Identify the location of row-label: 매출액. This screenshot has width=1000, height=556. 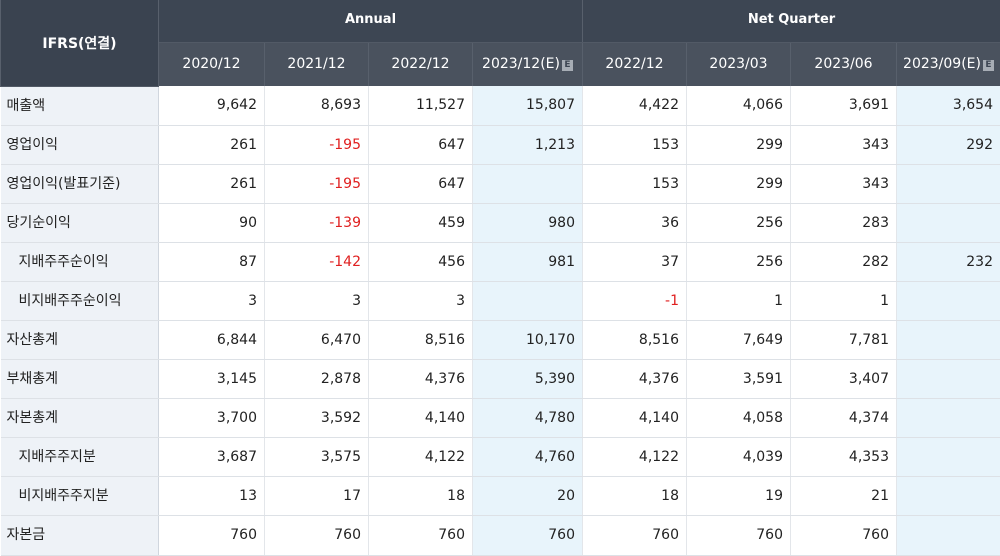
(80, 105).